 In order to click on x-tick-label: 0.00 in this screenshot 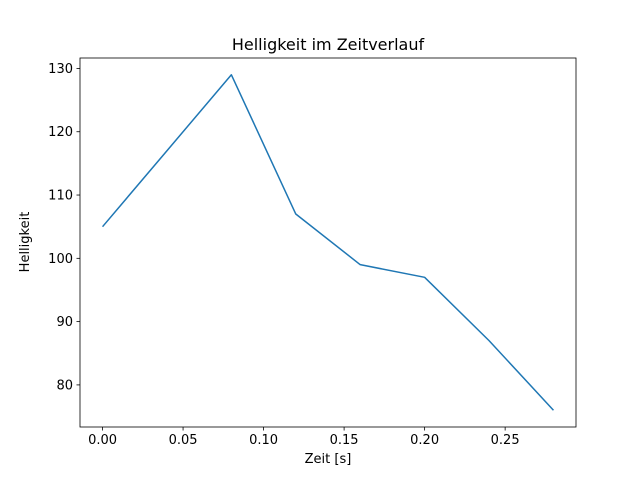, I will do `click(102, 440)`.